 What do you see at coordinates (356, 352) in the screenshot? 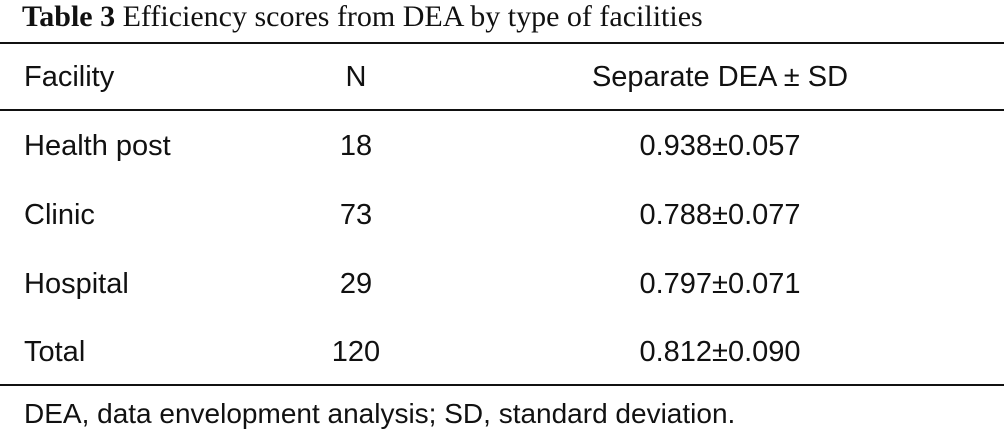
I see `cell-n: 120` at bounding box center [356, 352].